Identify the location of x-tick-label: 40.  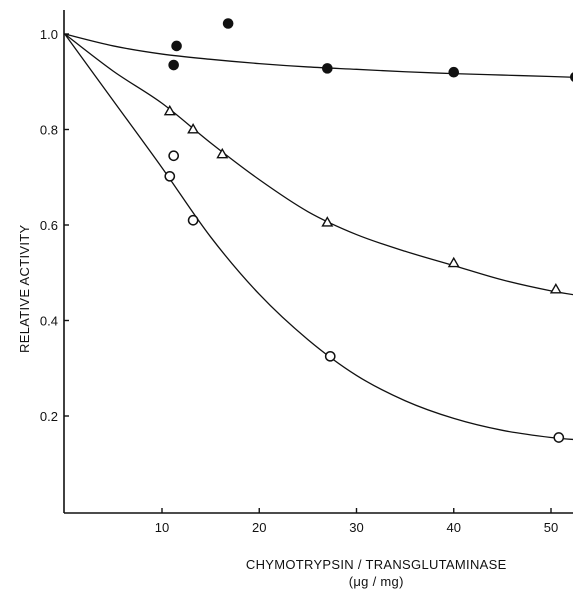
(454, 527).